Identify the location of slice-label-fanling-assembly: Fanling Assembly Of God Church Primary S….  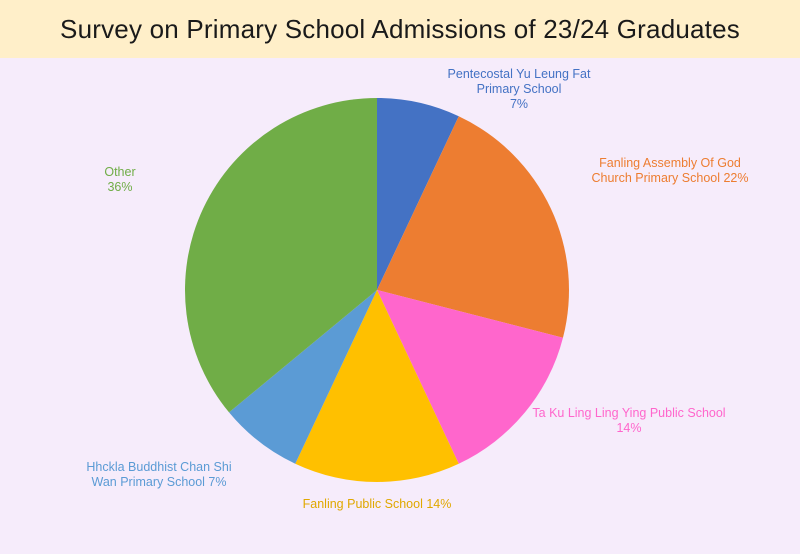
(670, 170).